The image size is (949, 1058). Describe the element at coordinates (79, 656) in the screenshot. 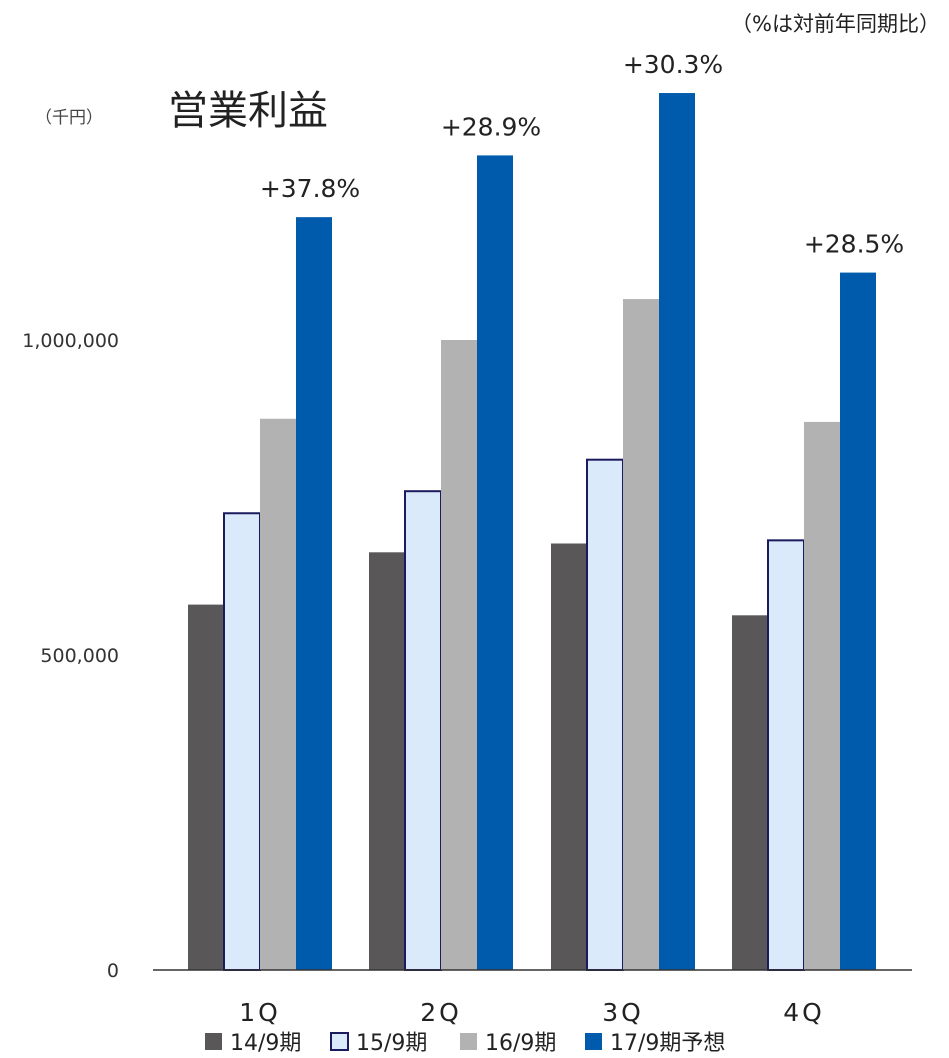

I see `y-tick-label: 500,000` at that location.